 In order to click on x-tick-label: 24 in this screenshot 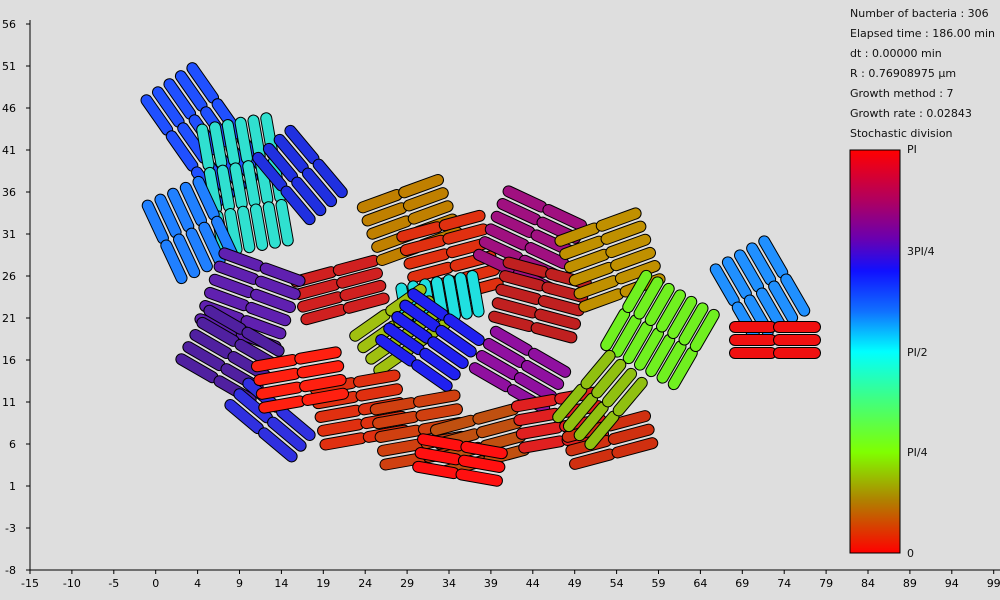, I will do `click(365, 583)`.